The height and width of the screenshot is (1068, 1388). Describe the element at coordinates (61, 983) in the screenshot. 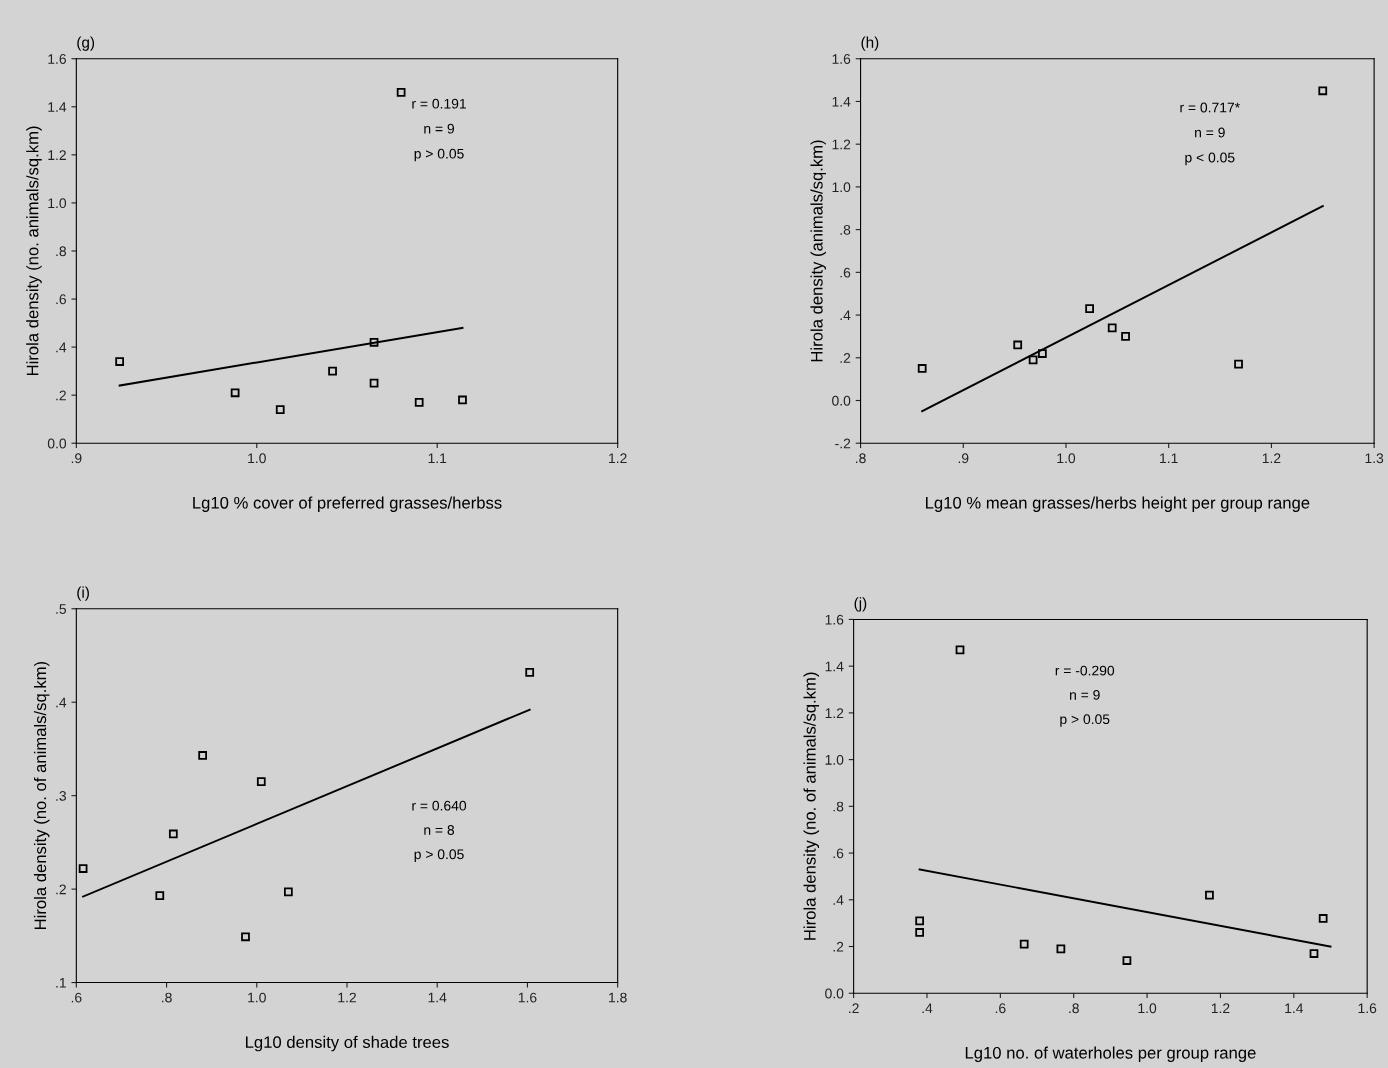

I see `y-tick-label: .1` at that location.